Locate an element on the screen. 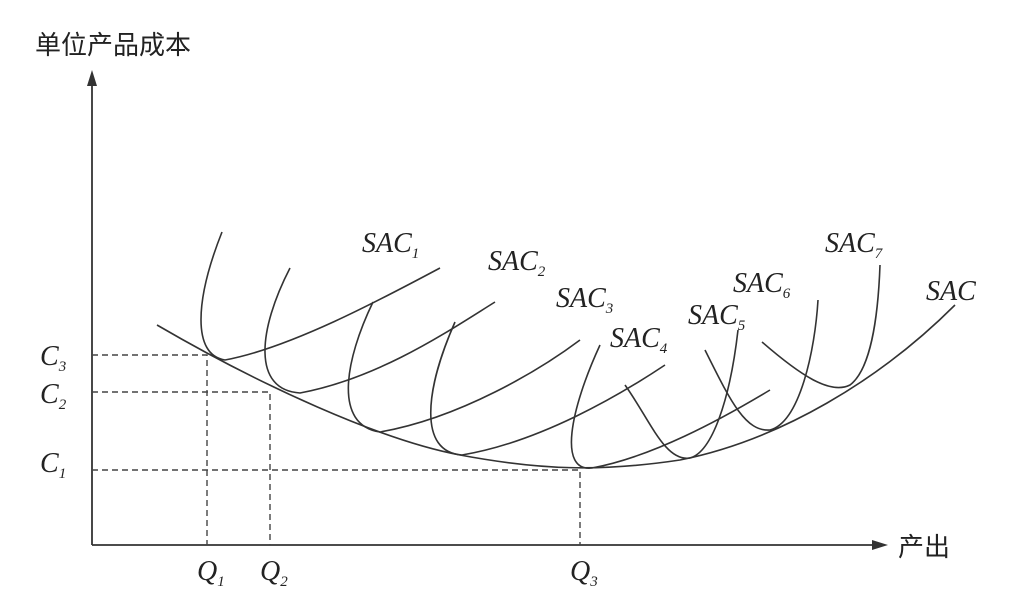 Image resolution: width=1012 pixels, height=601 pixels. y-axis-label: 单位产品成本 is located at coordinates (113, 46).